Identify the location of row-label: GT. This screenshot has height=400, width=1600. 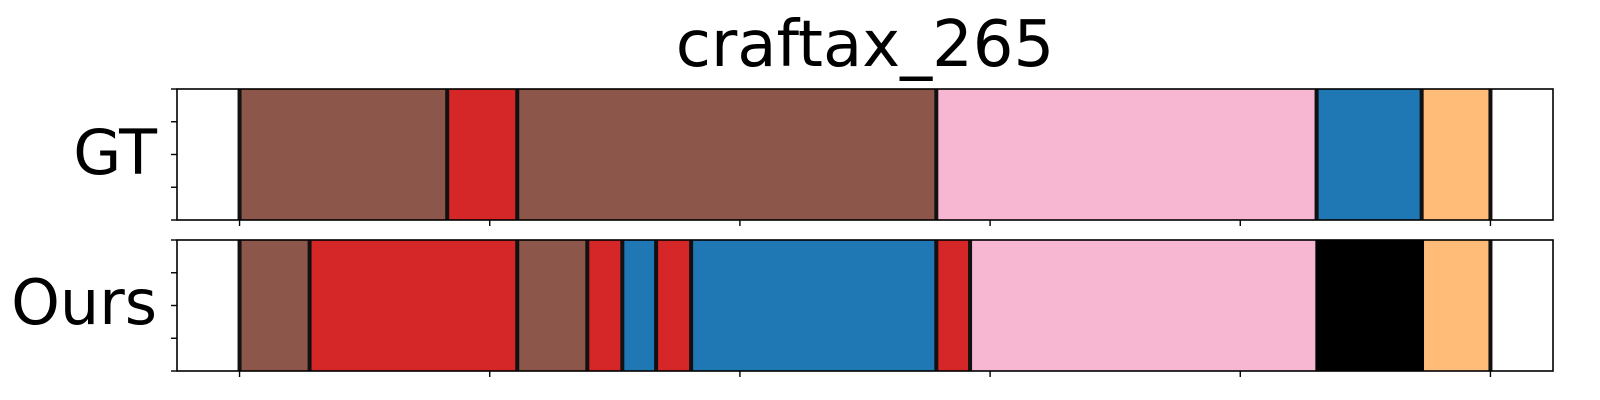
(115, 152).